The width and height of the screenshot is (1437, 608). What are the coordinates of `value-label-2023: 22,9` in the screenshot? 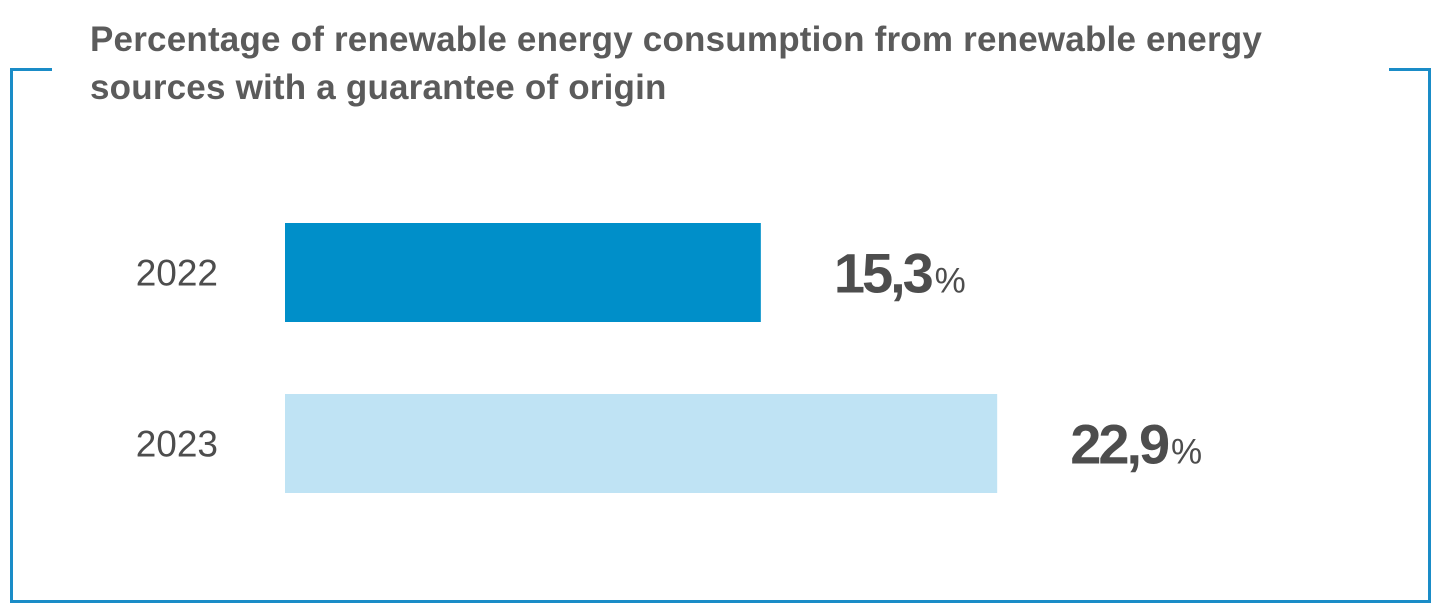 It's located at (1119, 444).